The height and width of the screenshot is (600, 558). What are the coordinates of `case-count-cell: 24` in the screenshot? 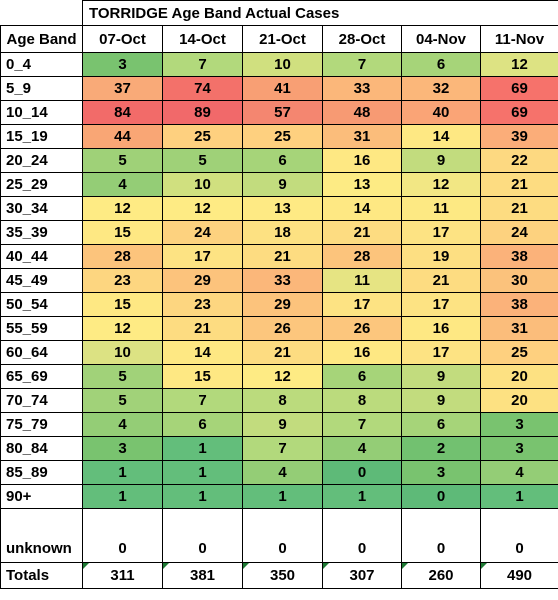 It's located at (519, 232).